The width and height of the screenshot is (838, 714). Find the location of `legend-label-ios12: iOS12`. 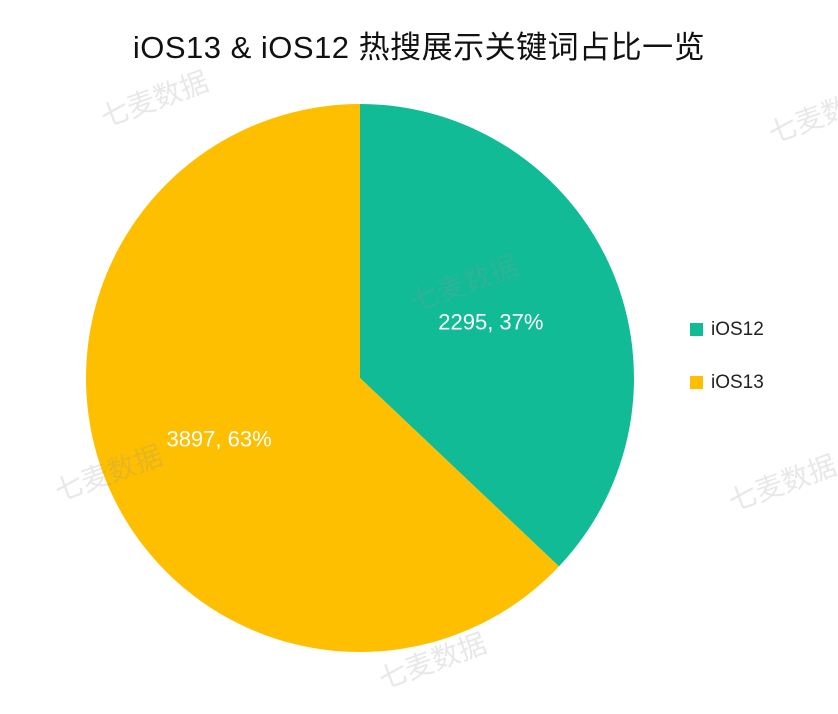

legend-label-ios12: iOS12 is located at coordinates (737, 329).